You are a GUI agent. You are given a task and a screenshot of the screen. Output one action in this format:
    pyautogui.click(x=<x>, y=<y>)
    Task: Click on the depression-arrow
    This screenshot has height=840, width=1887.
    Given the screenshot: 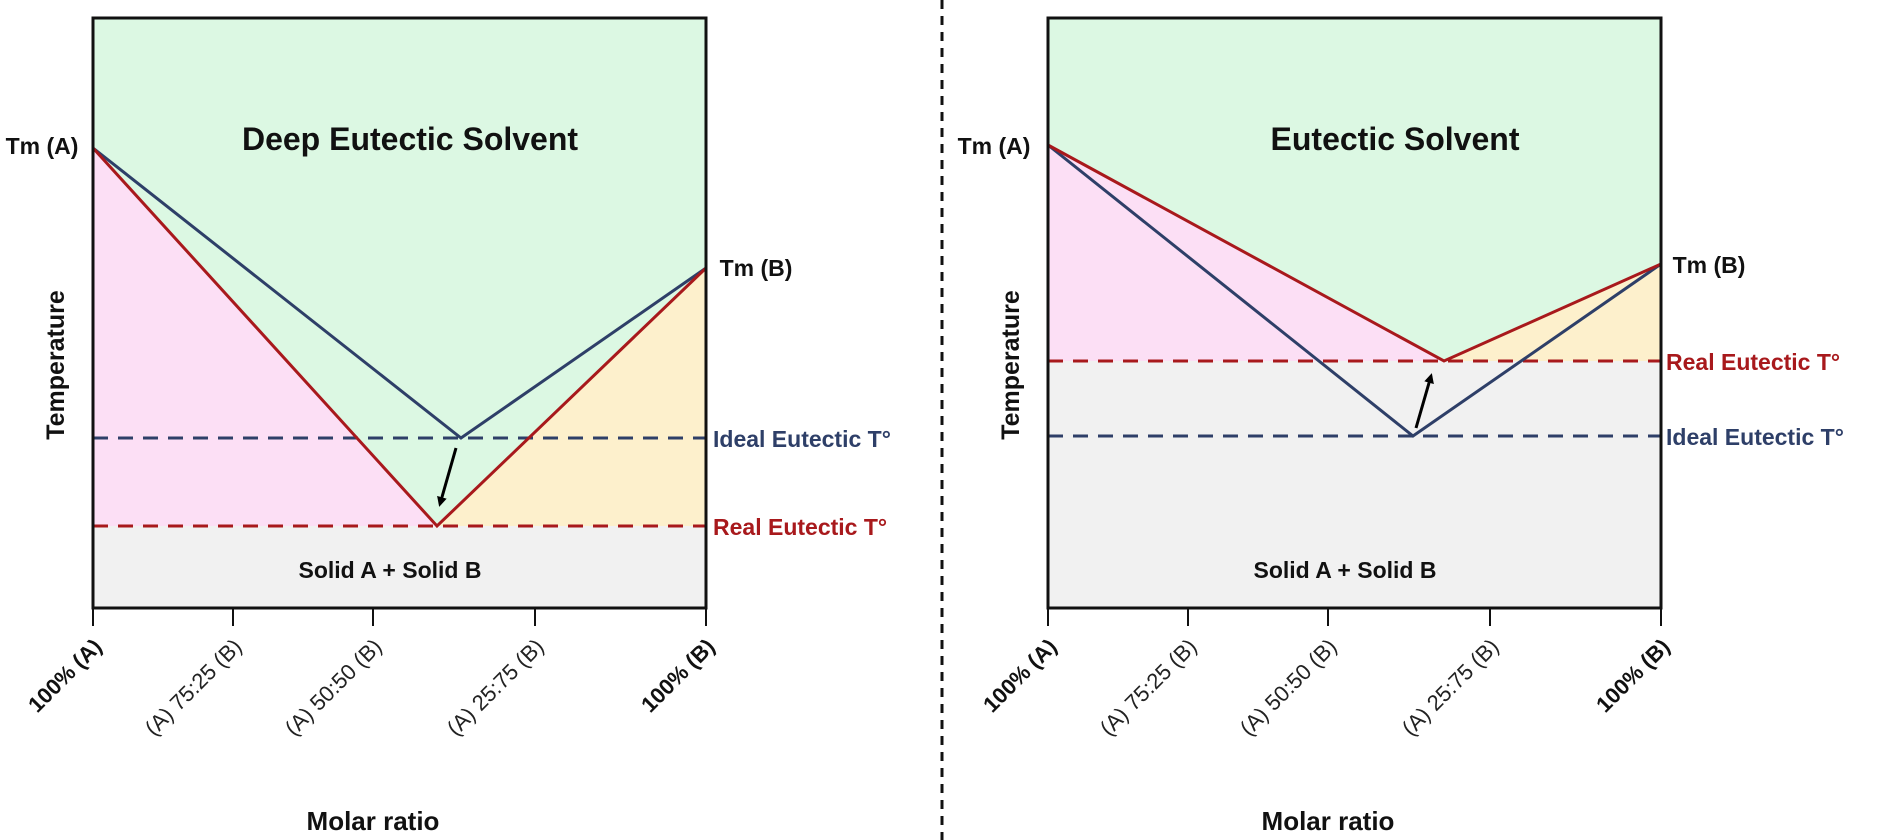 What is the action you would take?
    pyautogui.click(x=447, y=477)
    